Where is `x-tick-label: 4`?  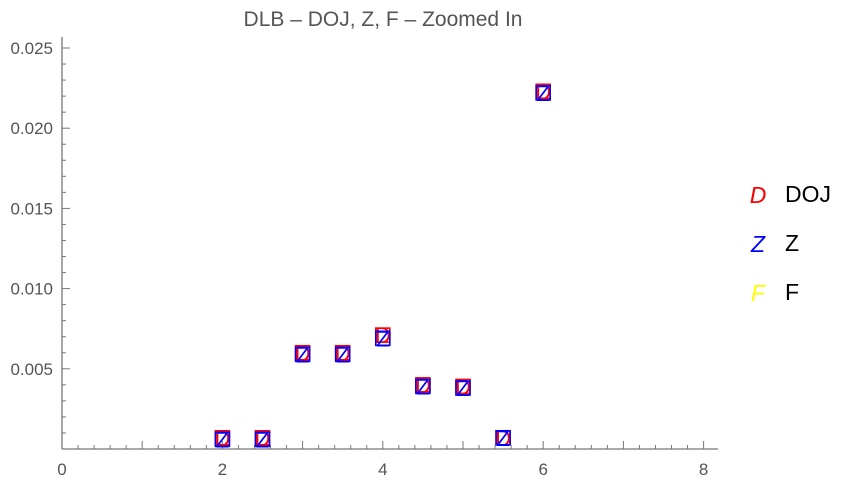 x-tick-label: 4 is located at coordinates (382, 469).